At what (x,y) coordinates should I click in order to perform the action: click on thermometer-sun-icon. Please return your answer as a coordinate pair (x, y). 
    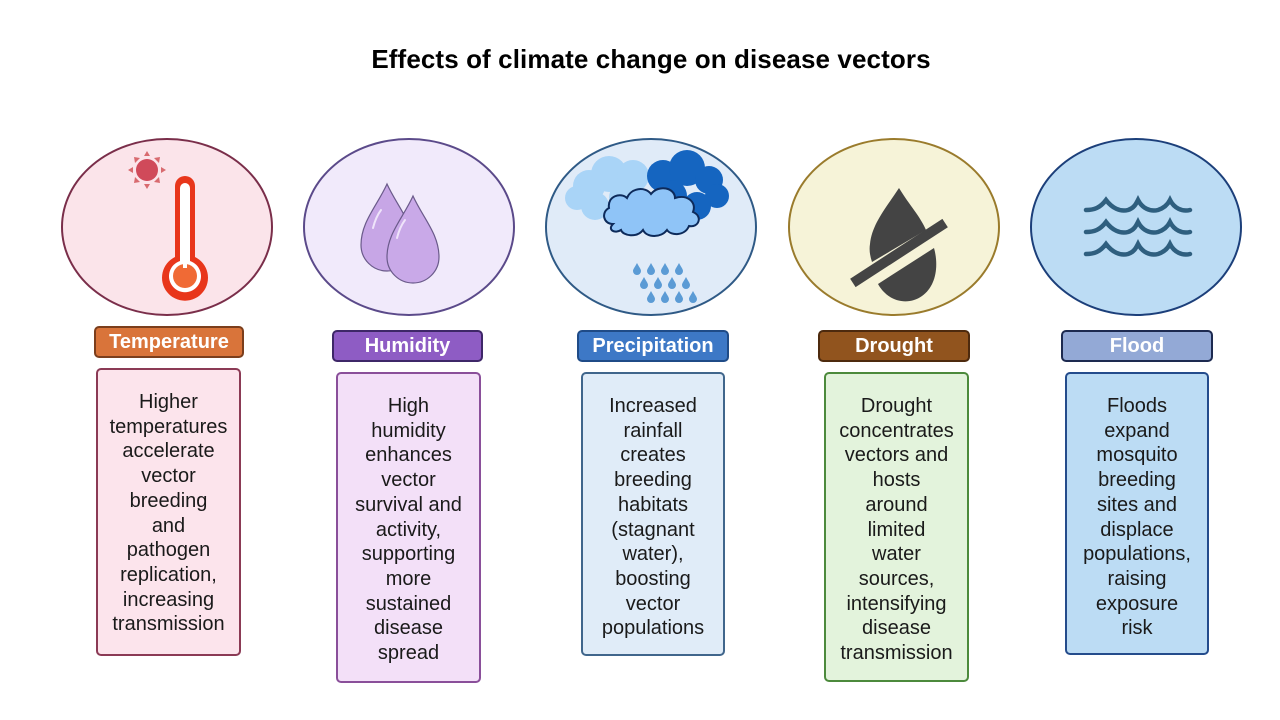
    Looking at the image, I should click on (168, 226).